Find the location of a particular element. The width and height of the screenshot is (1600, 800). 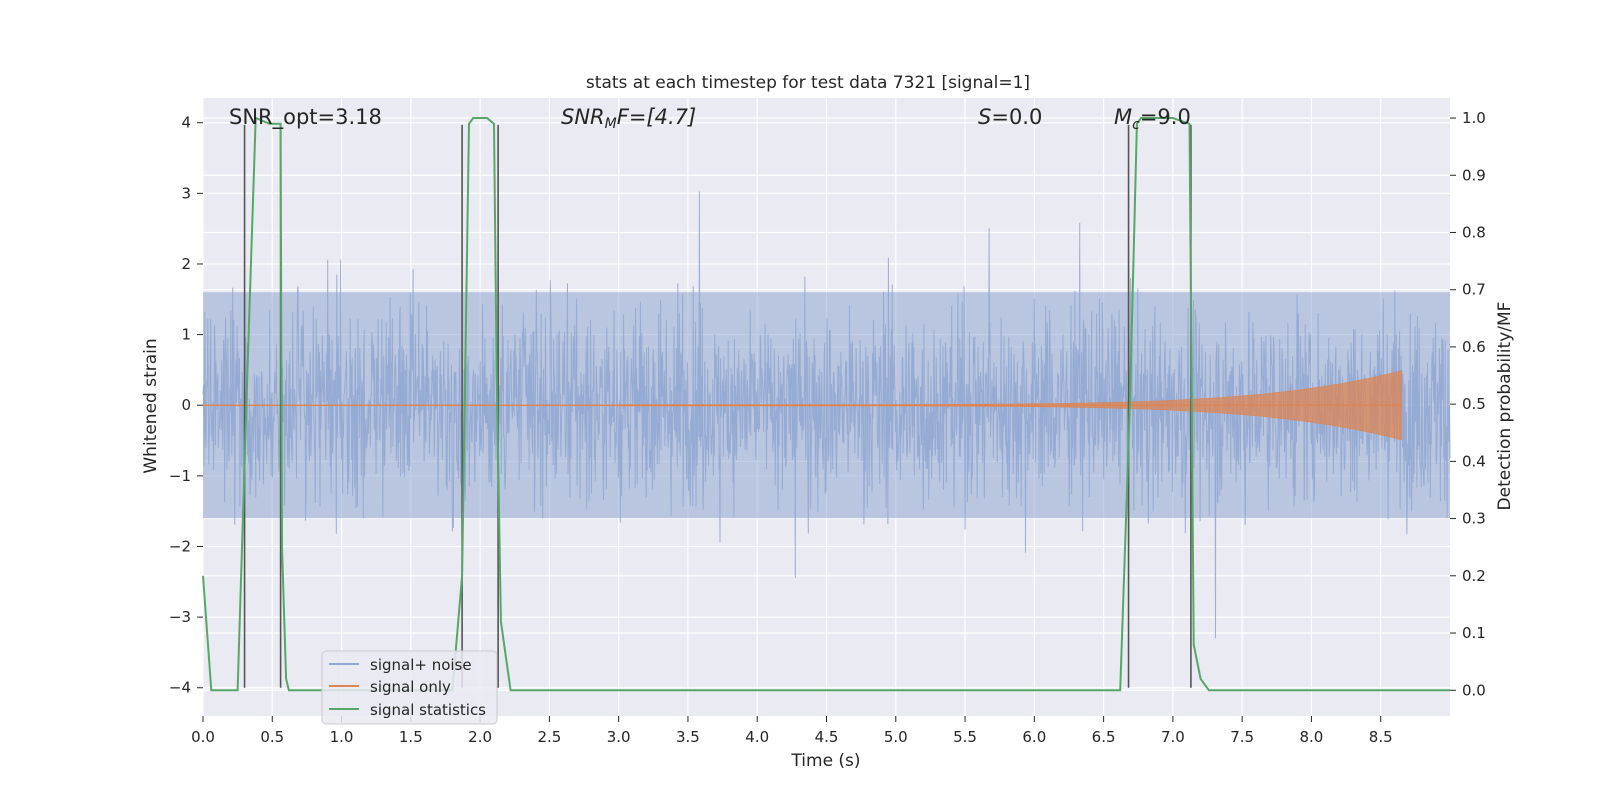

right-tick-label: 0.8 is located at coordinates (1474, 232).